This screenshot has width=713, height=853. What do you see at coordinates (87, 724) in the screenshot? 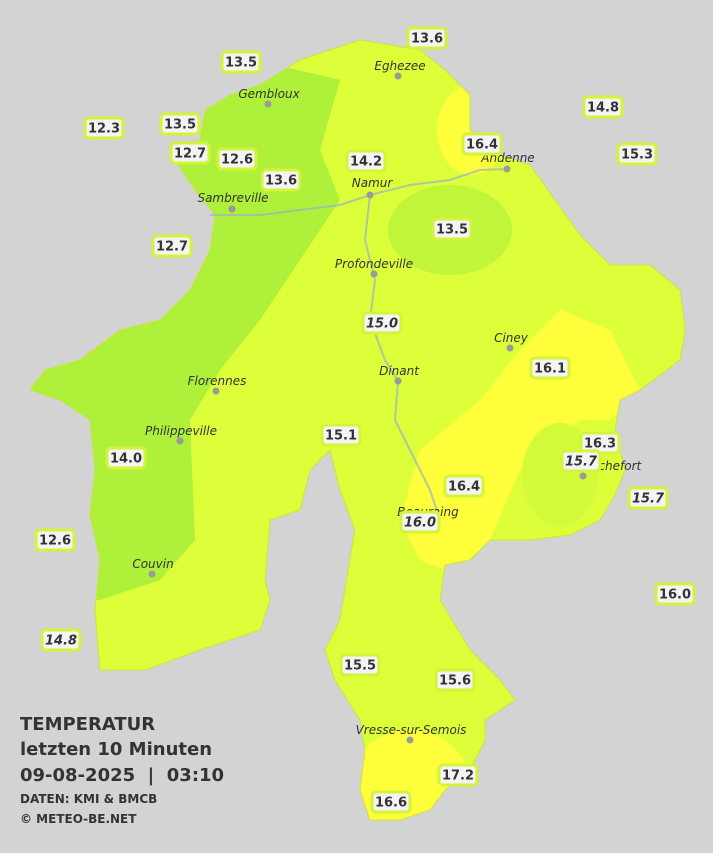
I see `legend-title: TEMPERATUR` at bounding box center [87, 724].